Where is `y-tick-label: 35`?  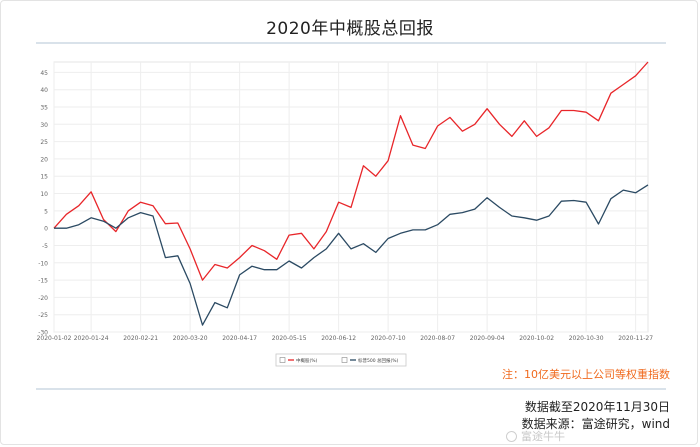 y-tick-label: 35 is located at coordinates (44, 108).